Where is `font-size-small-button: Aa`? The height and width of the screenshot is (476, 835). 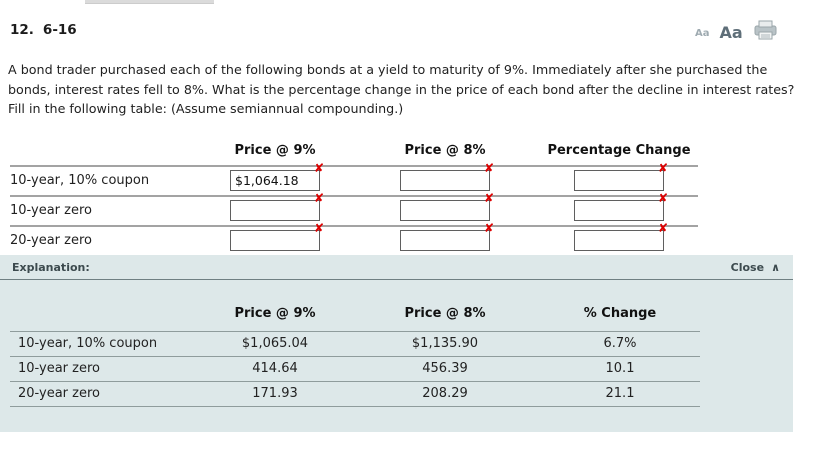 font-size-small-button: Aa is located at coordinates (702, 33).